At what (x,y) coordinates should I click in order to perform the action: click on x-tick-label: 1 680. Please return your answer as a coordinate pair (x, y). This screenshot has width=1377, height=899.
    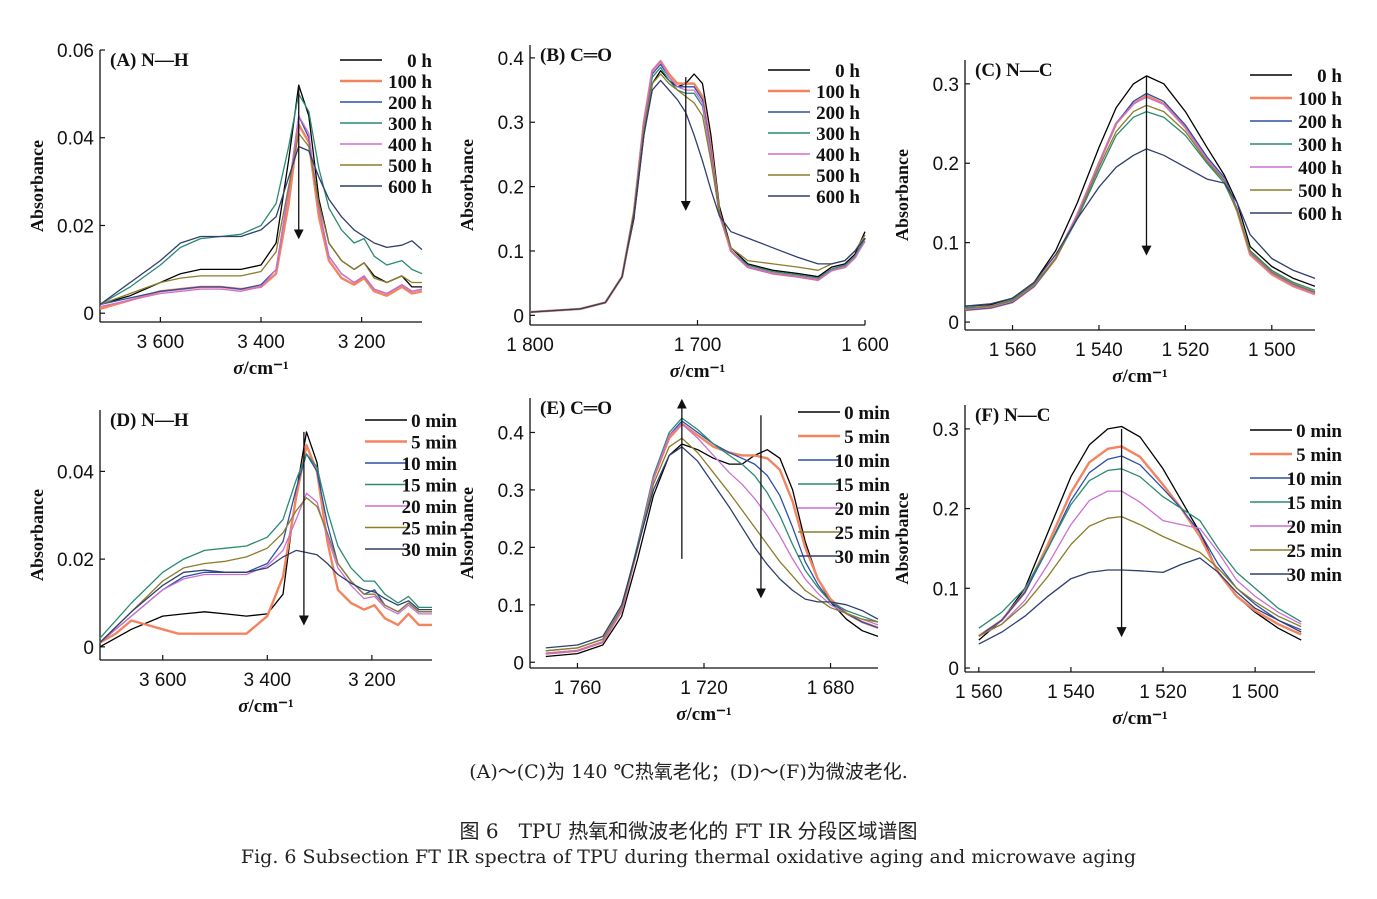
    Looking at the image, I should click on (831, 688).